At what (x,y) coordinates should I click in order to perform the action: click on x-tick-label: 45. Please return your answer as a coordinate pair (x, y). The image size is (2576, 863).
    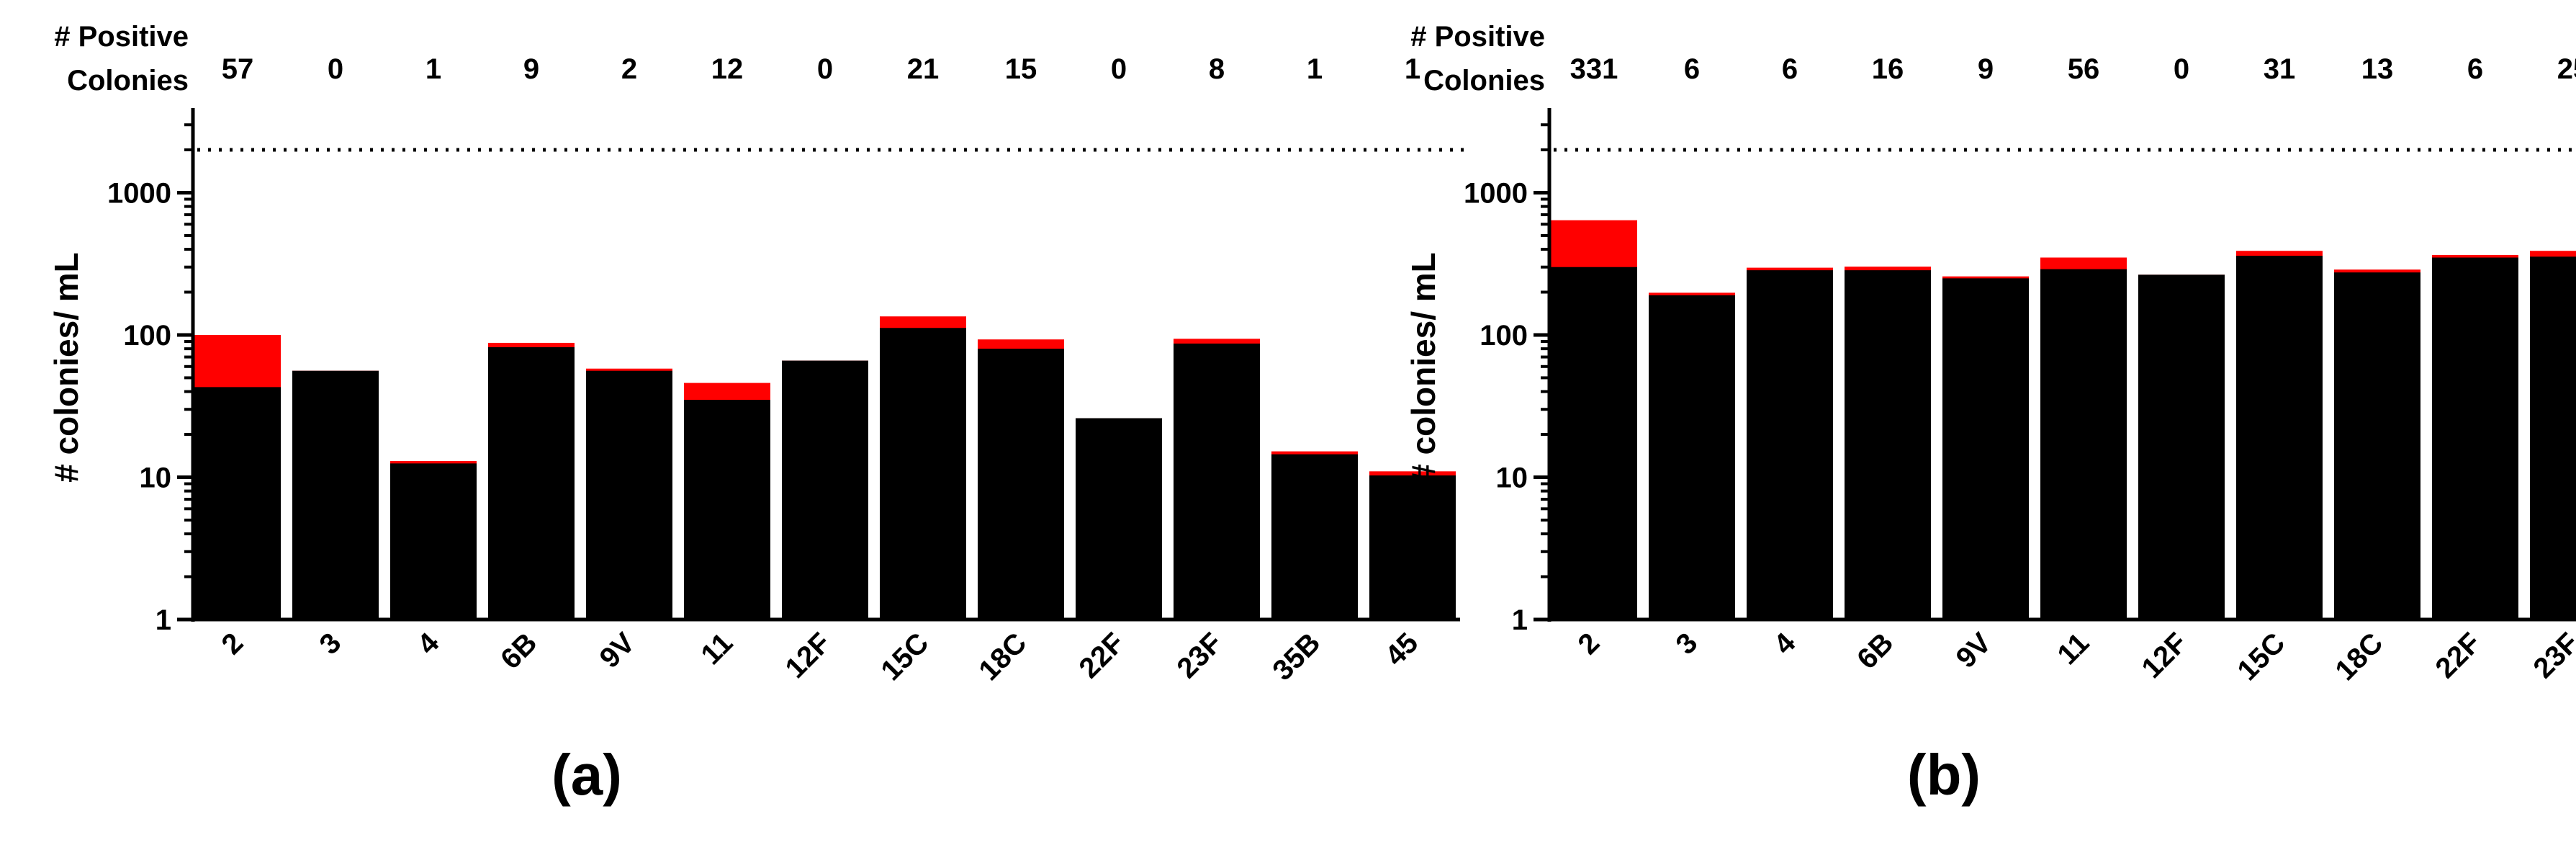
    Looking at the image, I should click on (1402, 649).